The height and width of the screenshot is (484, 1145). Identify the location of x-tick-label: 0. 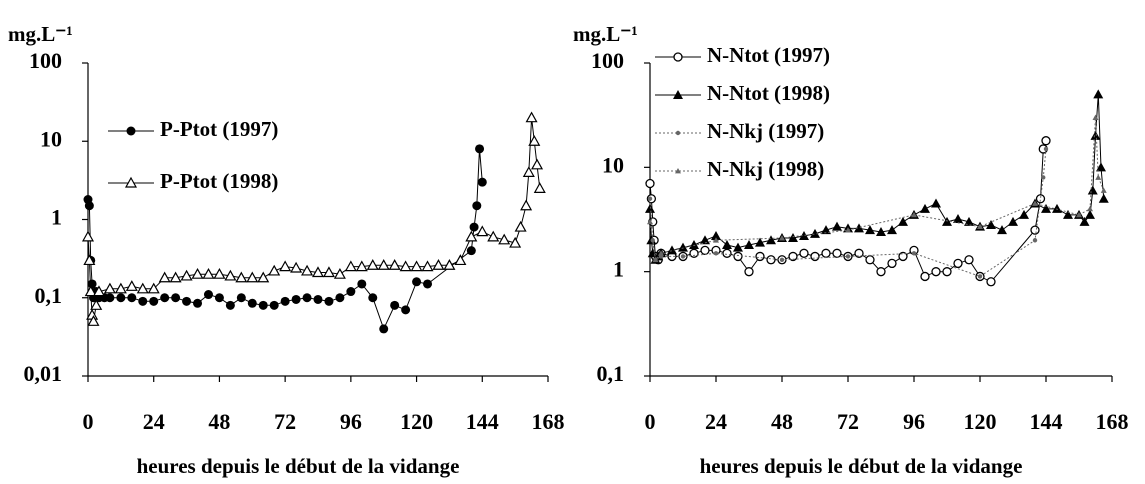
(88, 421).